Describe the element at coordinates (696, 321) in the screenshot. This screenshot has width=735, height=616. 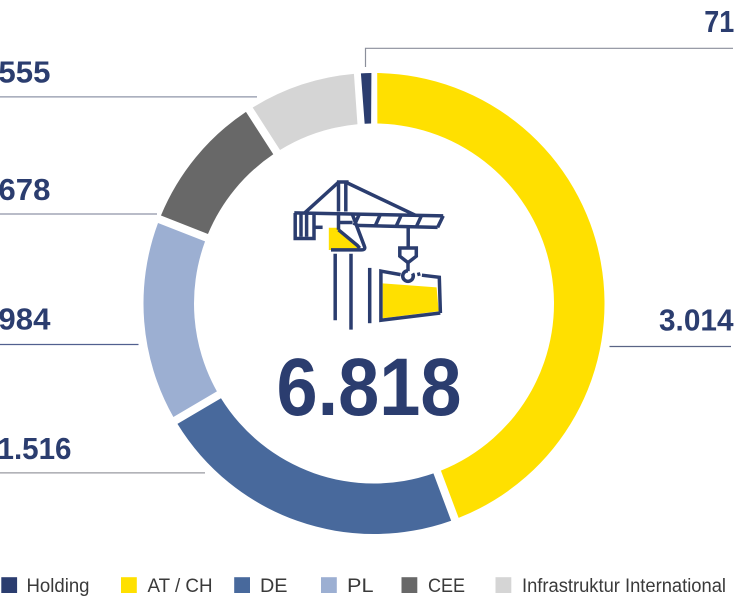
I see `svg-text: 3.014` at that location.